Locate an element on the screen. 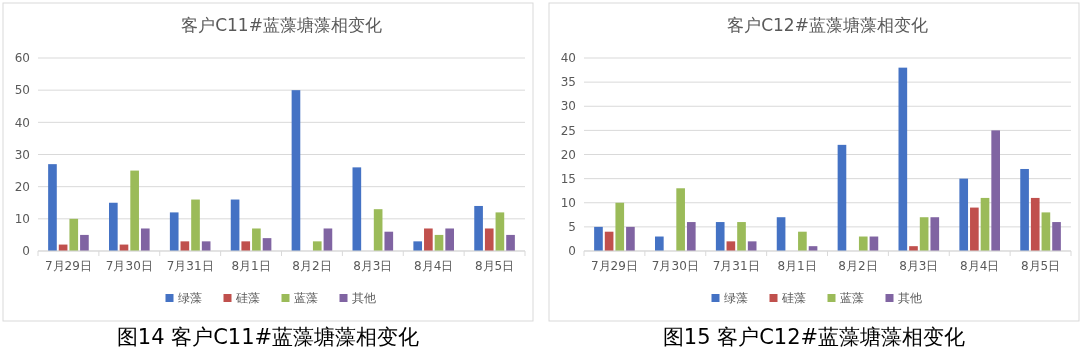 This screenshot has width=1080, height=354. y-tick-label: 35 is located at coordinates (568, 82).